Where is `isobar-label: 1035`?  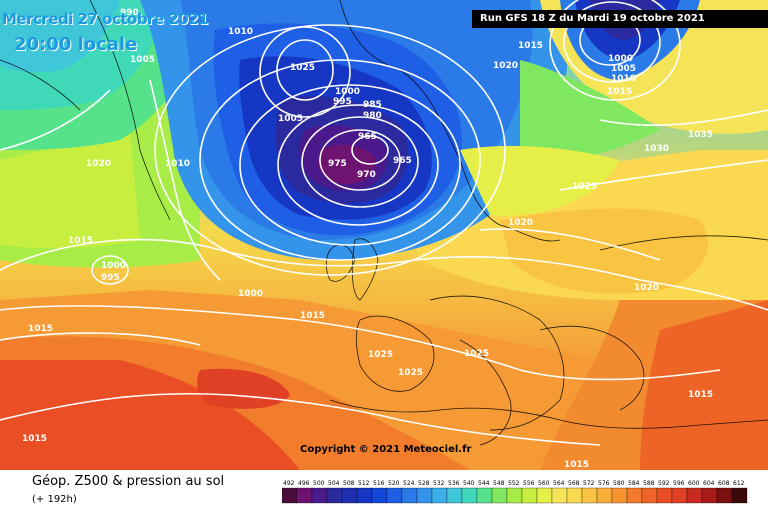
isobar-label: 1035 is located at coordinates (700, 135).